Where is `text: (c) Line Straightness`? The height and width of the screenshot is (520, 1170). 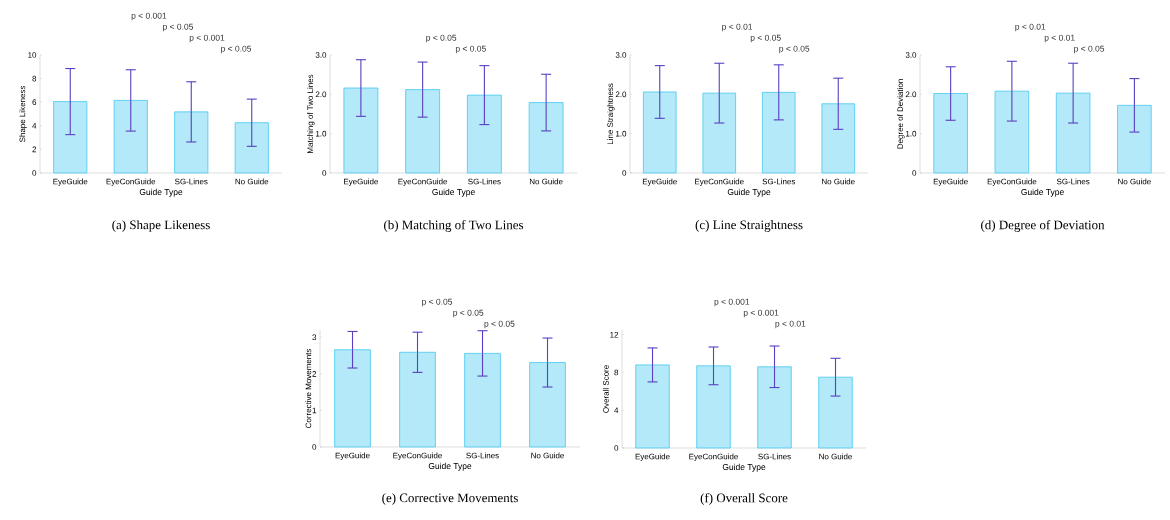
text: (c) Line Straightness is located at coordinates (749, 226).